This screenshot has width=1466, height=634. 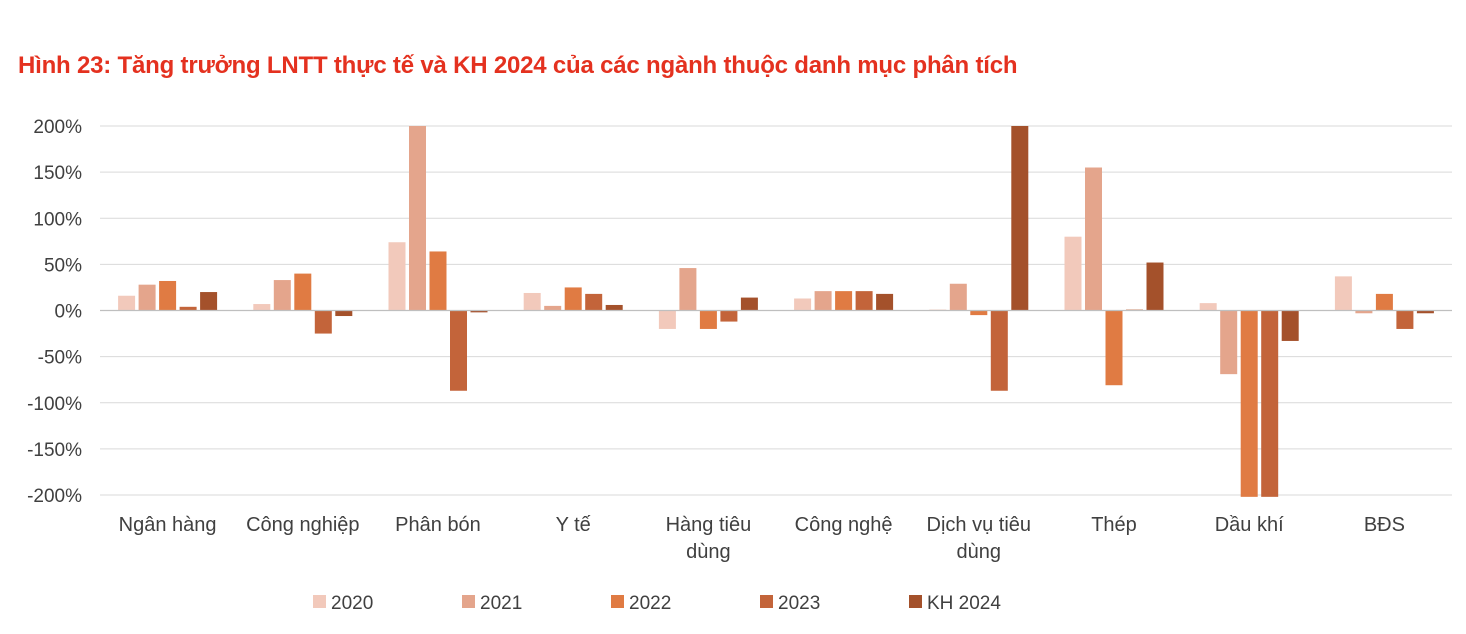 I want to click on x-category-label: BĐS, so click(x=1384, y=525).